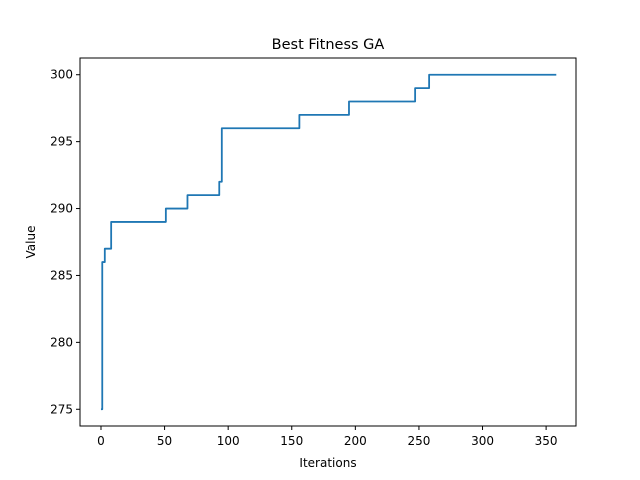  Describe the element at coordinates (101, 441) in the screenshot. I see `x-tick-label: 0` at that location.